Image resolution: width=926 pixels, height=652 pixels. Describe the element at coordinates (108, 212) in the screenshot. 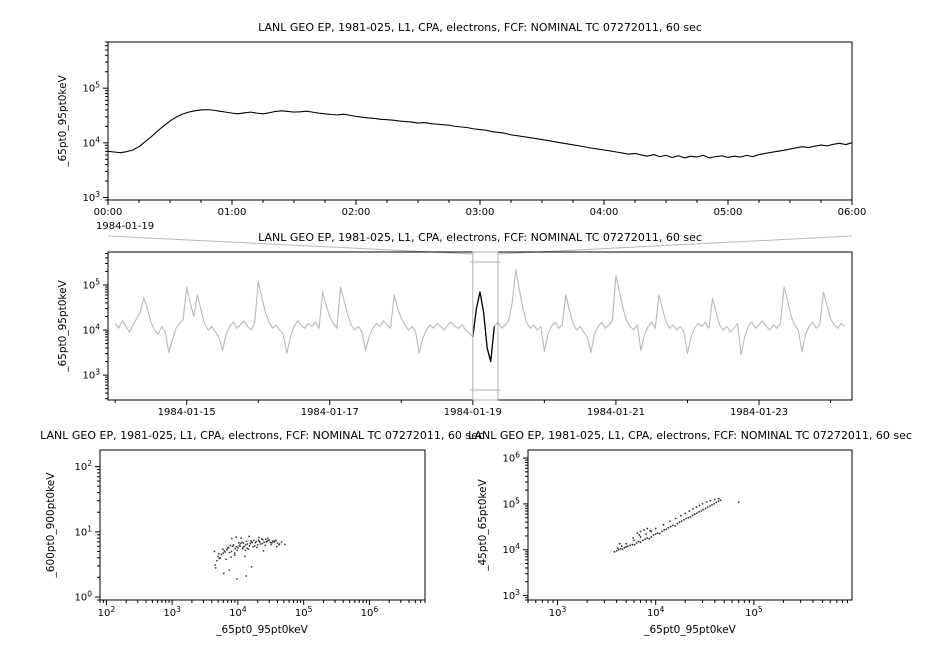

I see `x-tick-label: 00:00` at that location.